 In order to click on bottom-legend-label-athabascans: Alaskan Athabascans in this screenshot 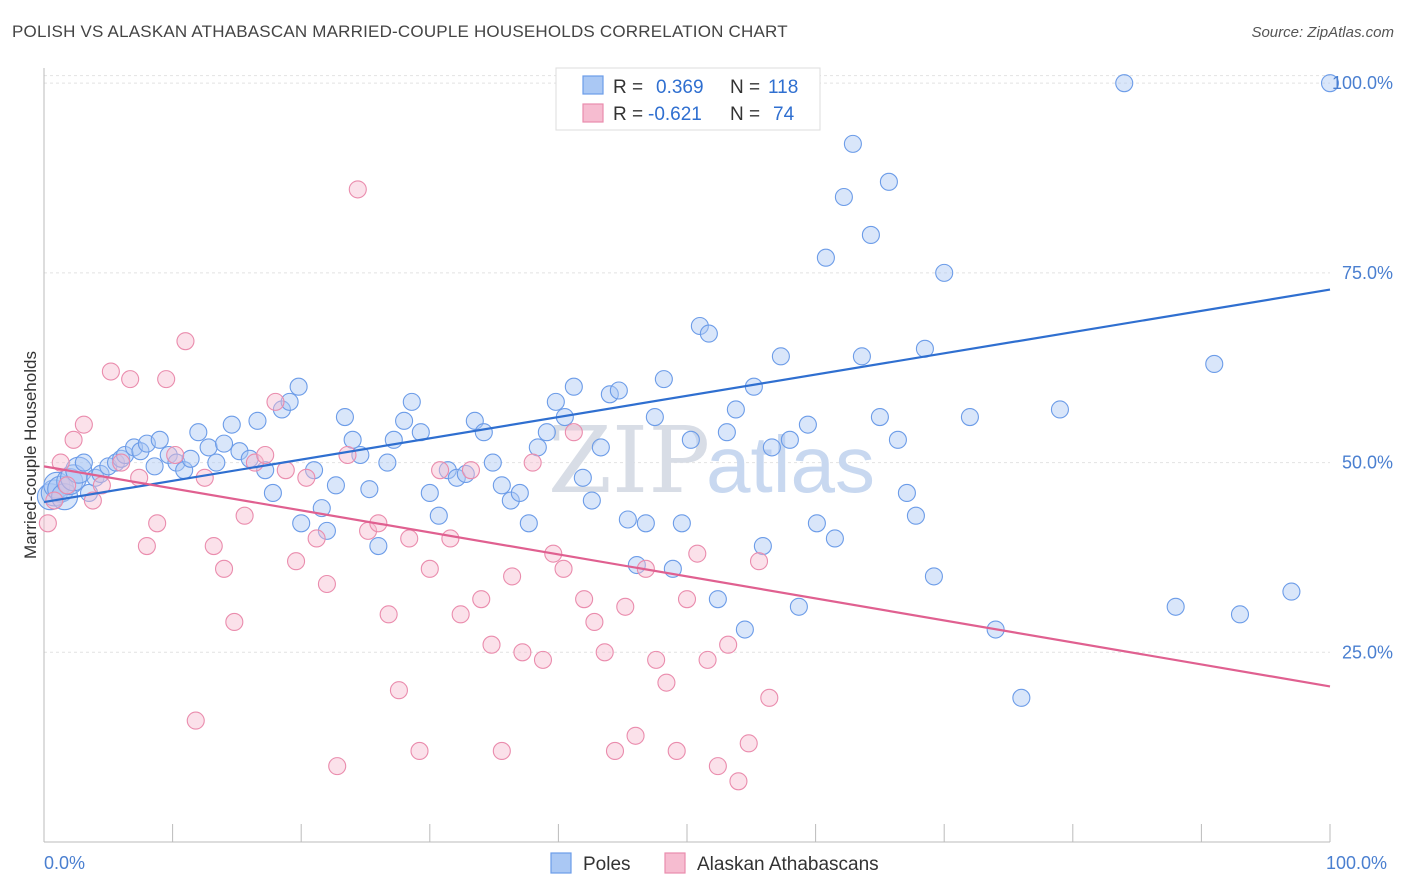, I will do `click(788, 864)`.